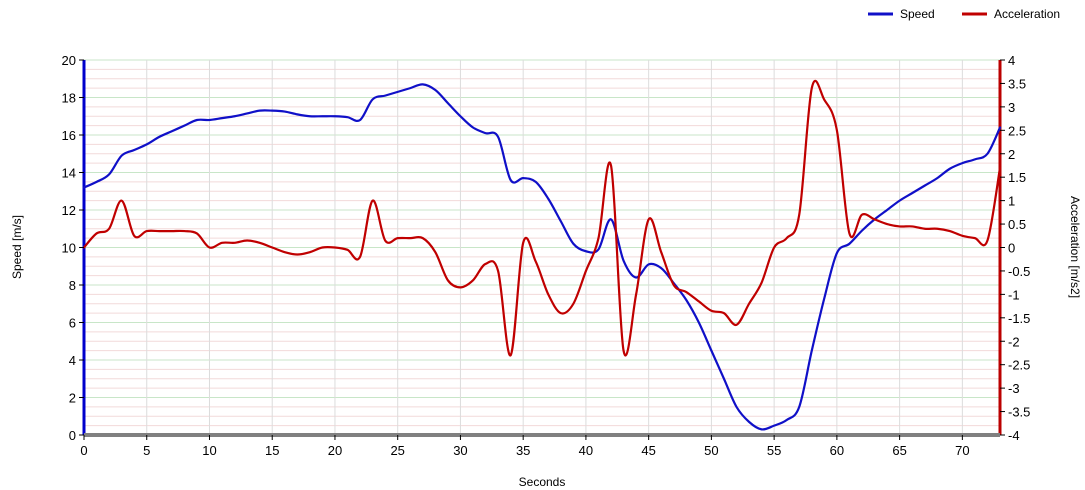  I want to click on x-tick-label: 35, so click(523, 450).